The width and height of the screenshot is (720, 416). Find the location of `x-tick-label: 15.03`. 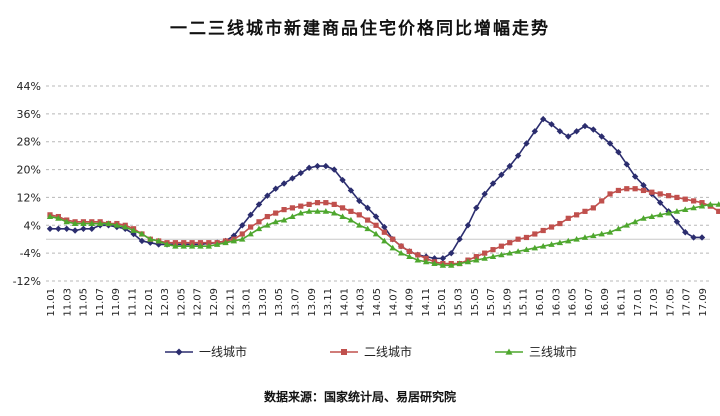

x-tick-label: 15.03 is located at coordinates (459, 302).